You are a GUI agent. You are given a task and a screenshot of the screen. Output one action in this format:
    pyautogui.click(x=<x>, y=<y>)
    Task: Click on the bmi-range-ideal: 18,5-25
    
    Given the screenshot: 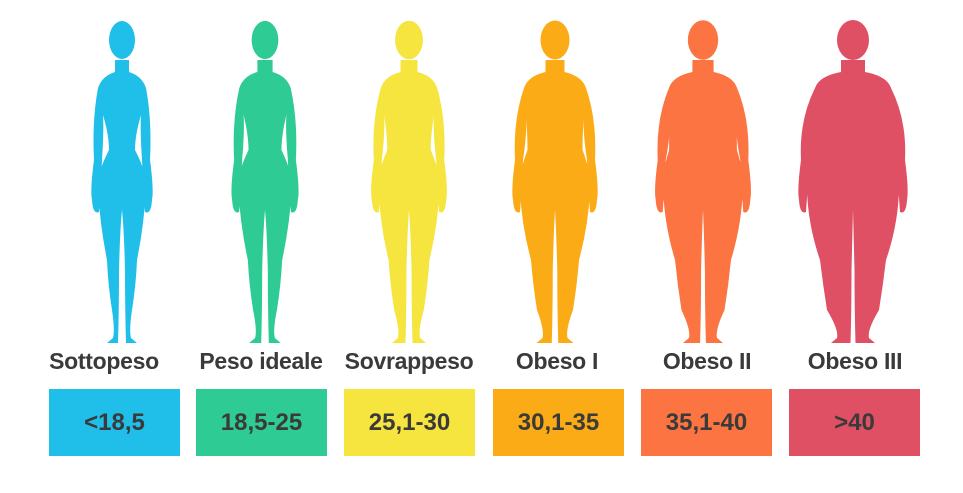 What is the action you would take?
    pyautogui.click(x=261, y=422)
    